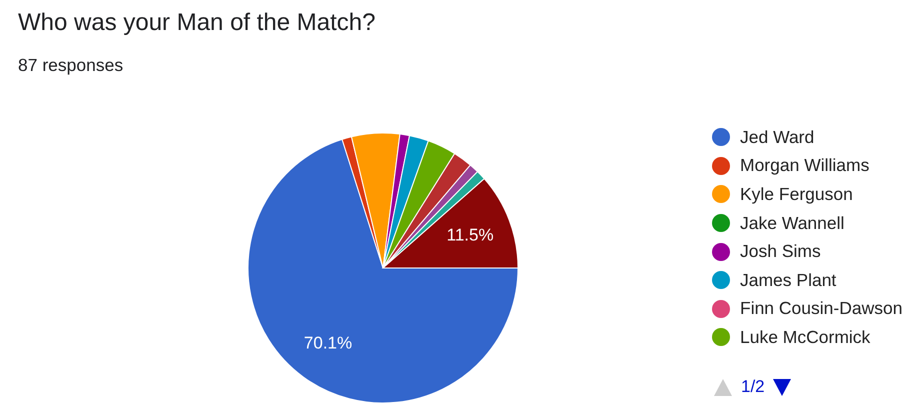 The image size is (919, 409). I want to click on legend-label: Finn Cousin-Dawson, so click(821, 309).